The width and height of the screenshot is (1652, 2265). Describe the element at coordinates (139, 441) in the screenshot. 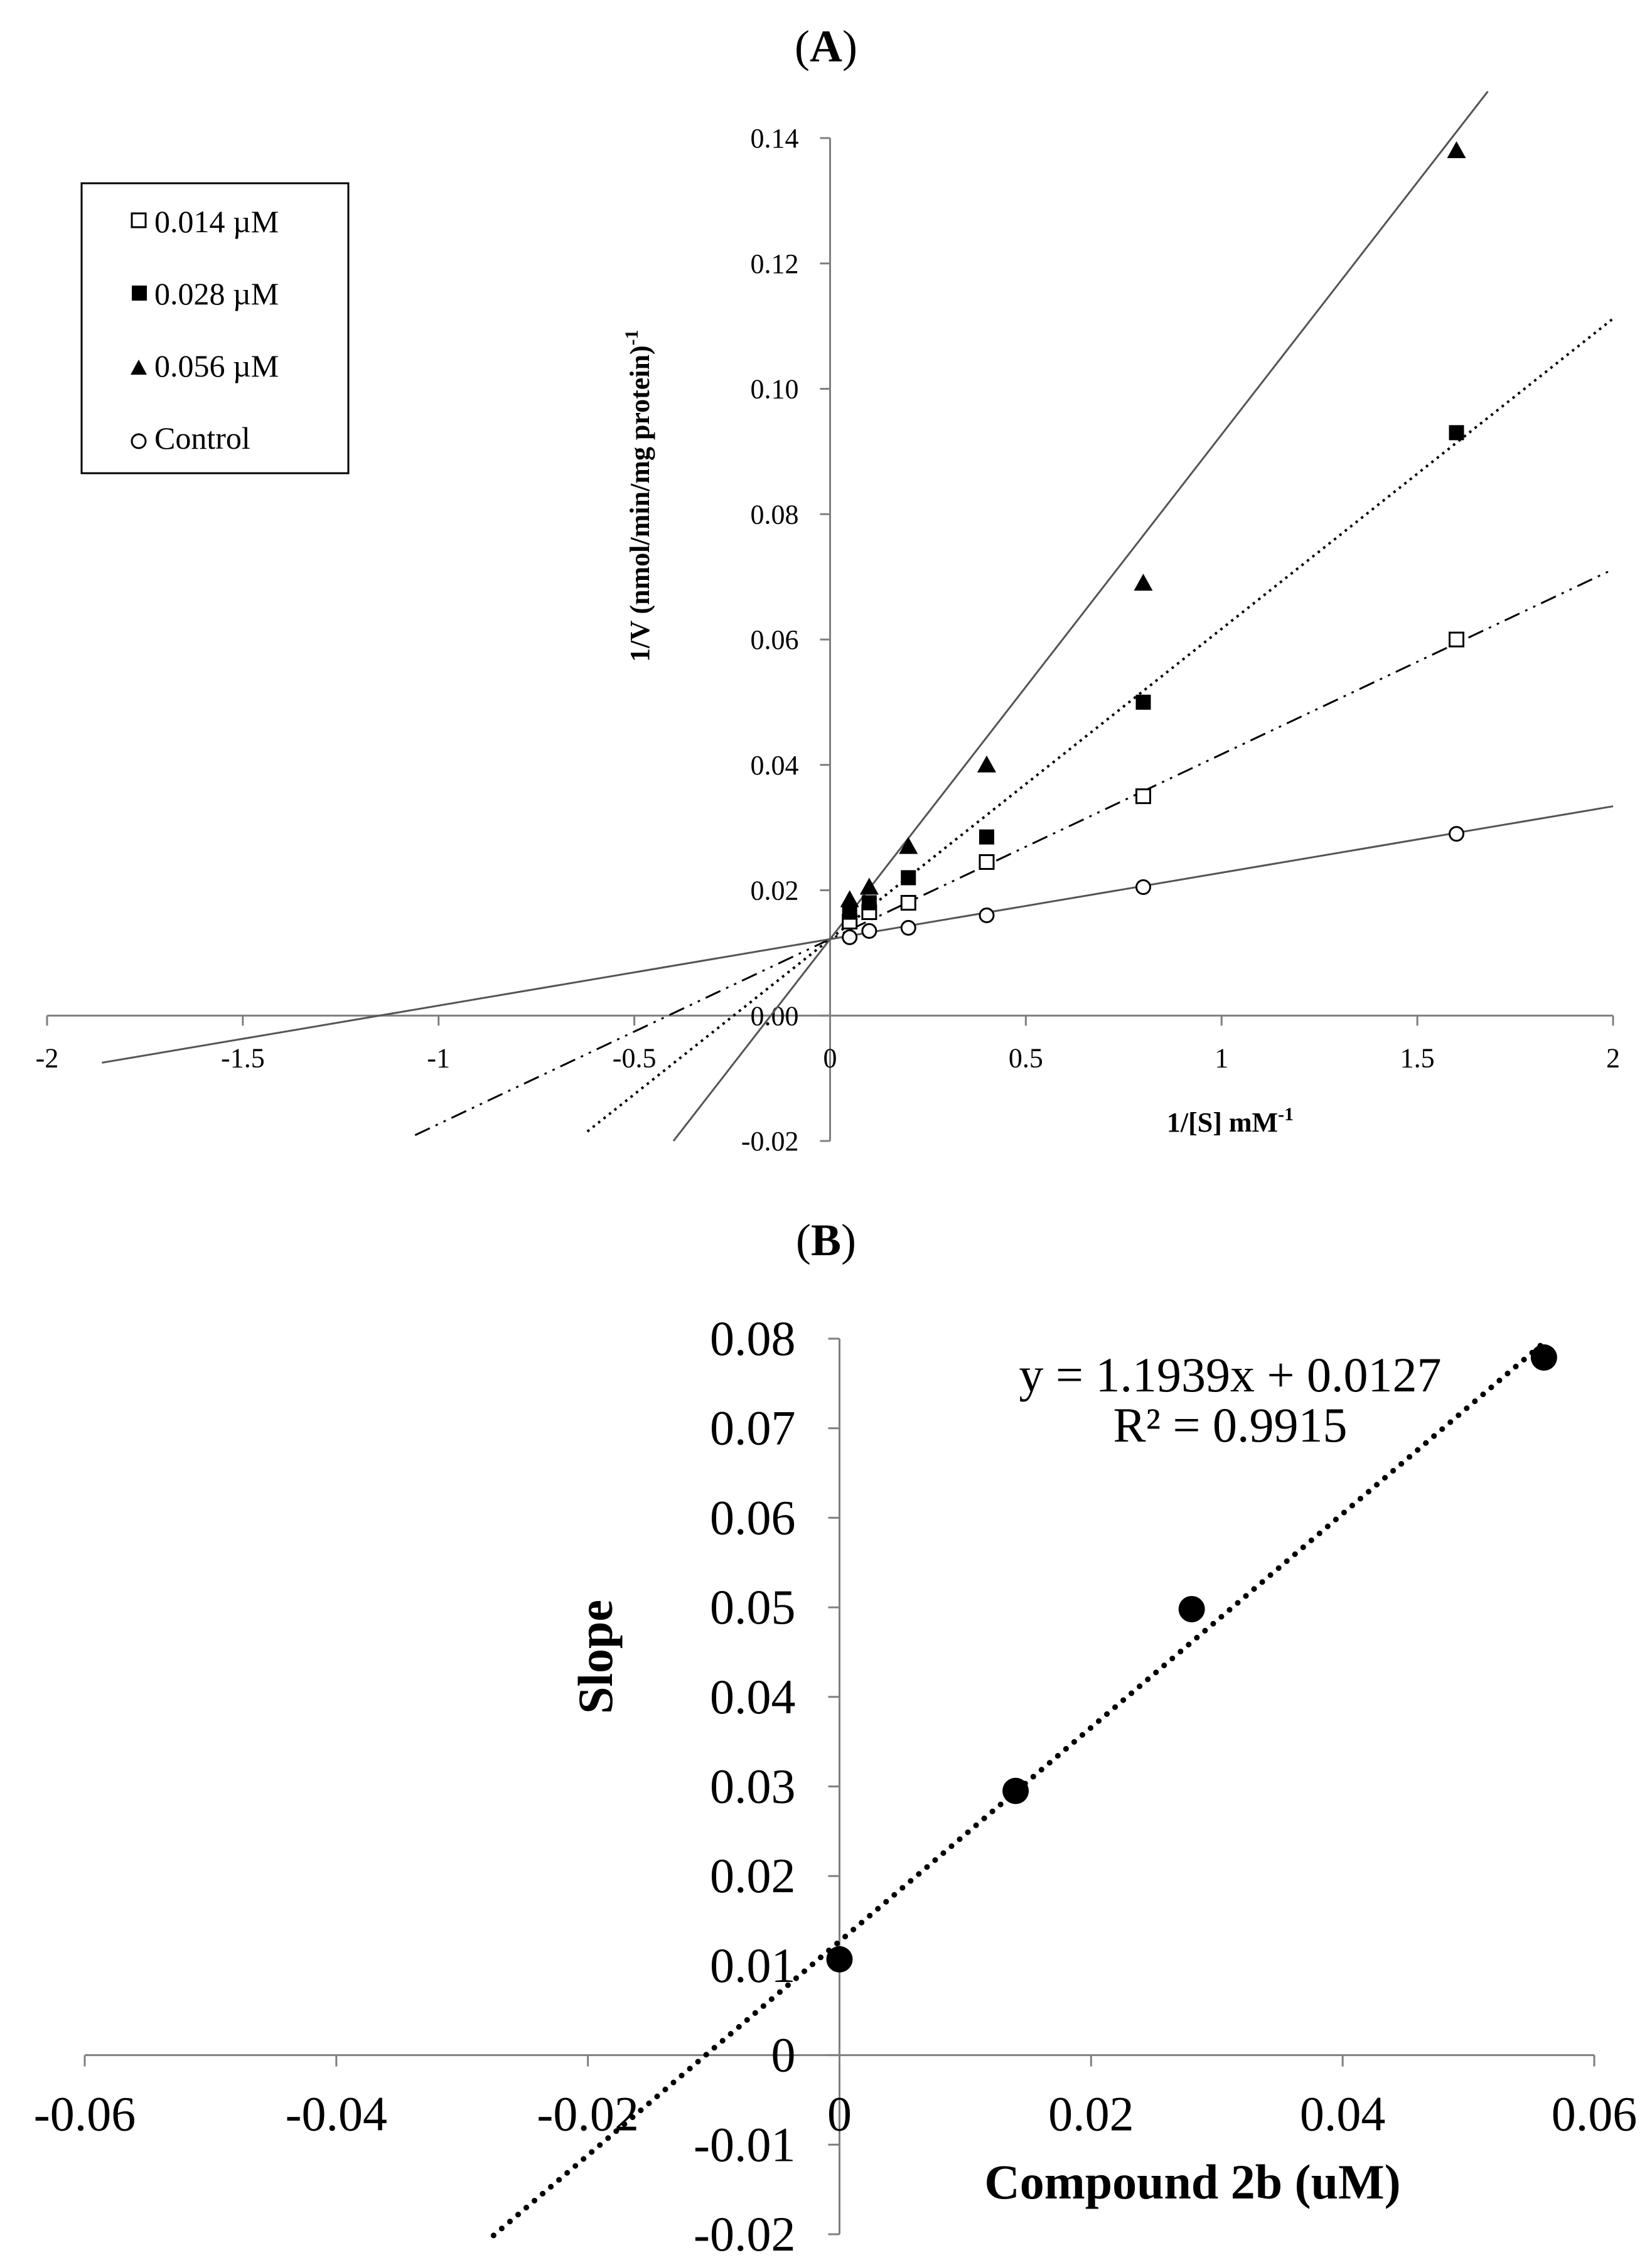

I see `legend-open-circle-icon` at that location.